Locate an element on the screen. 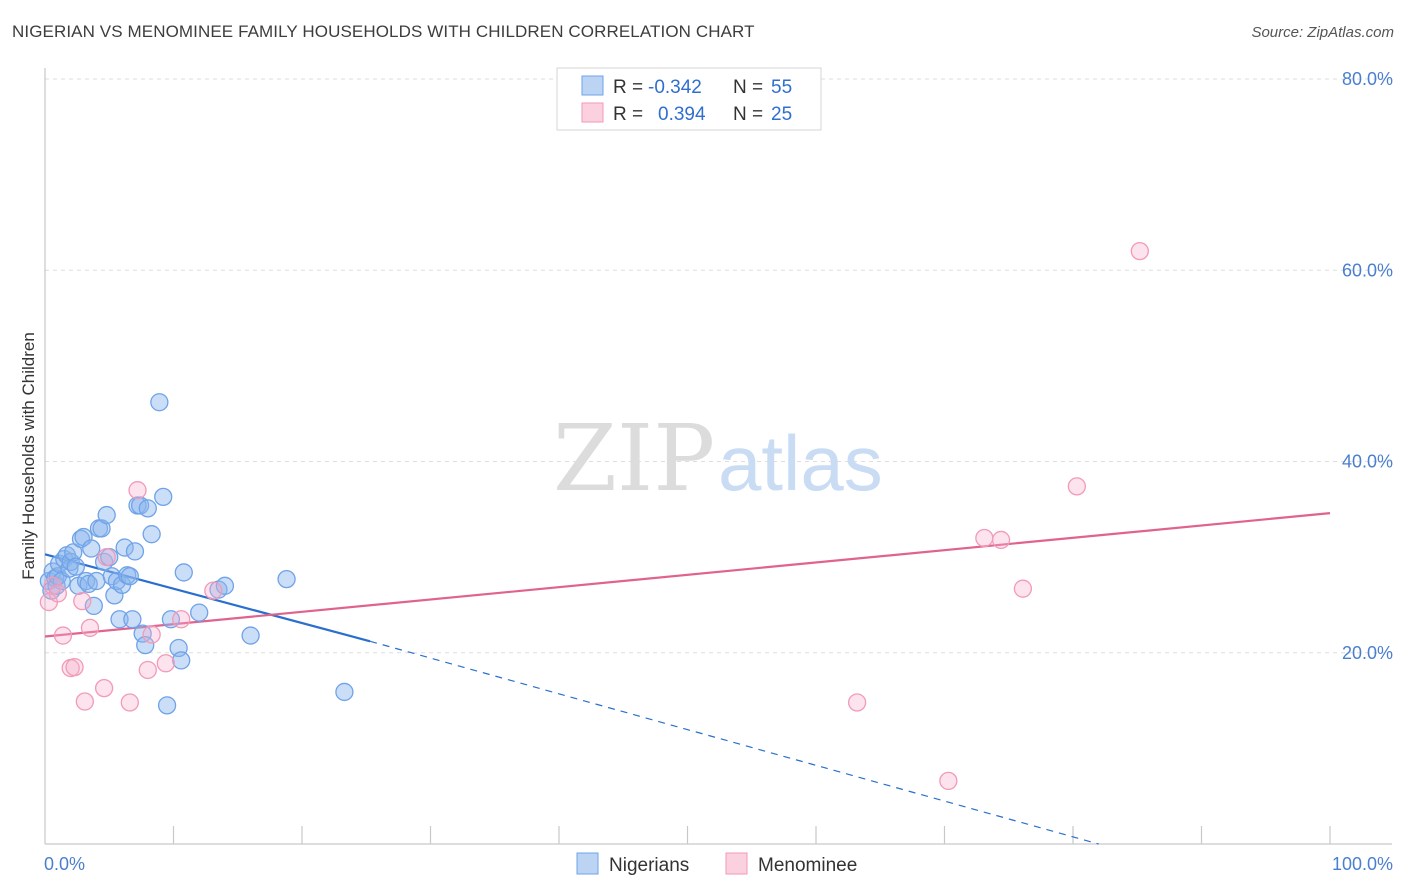 The image size is (1406, 892). source-label: Source: ZipAtlas.com is located at coordinates (1322, 32).